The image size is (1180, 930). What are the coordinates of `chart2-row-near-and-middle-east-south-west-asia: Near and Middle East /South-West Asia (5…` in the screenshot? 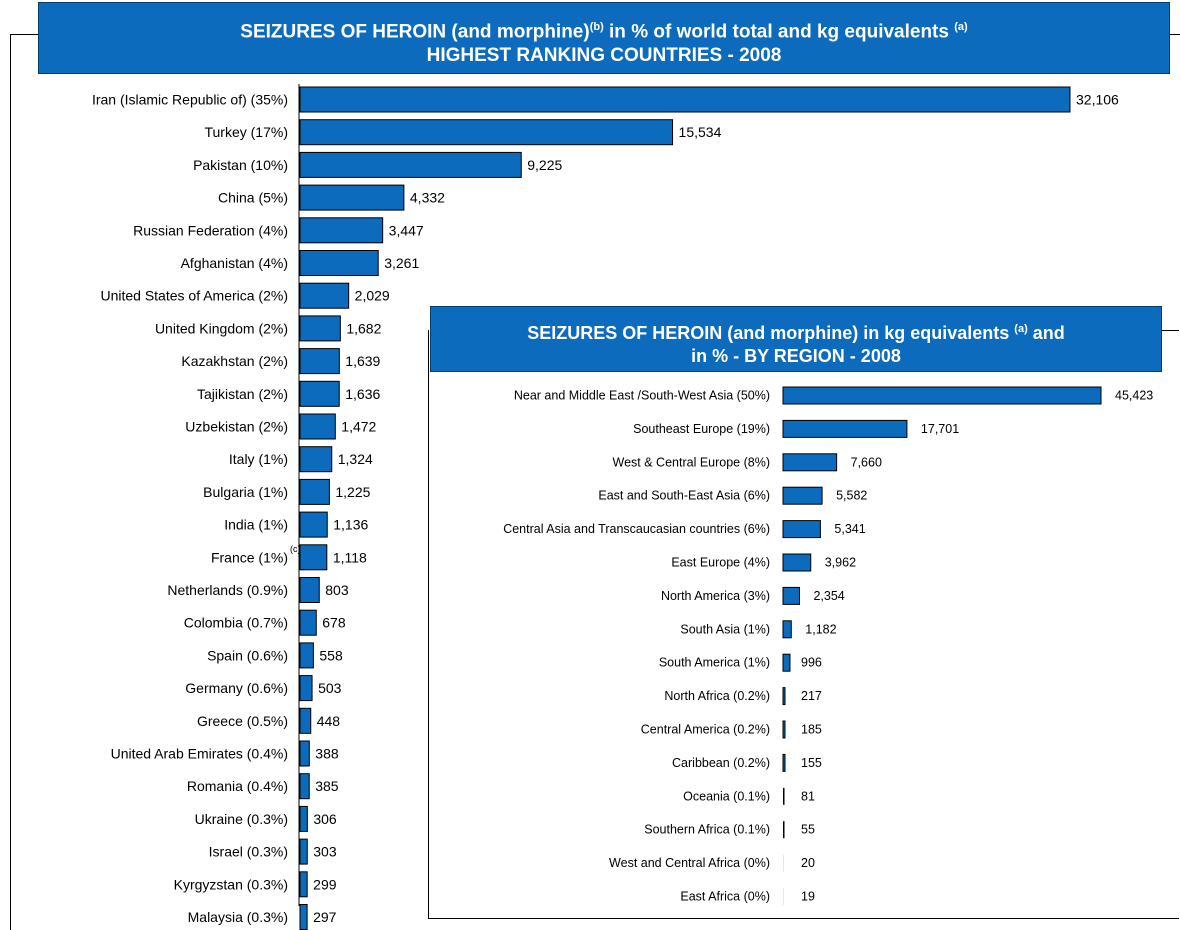 It's located at (833, 395).